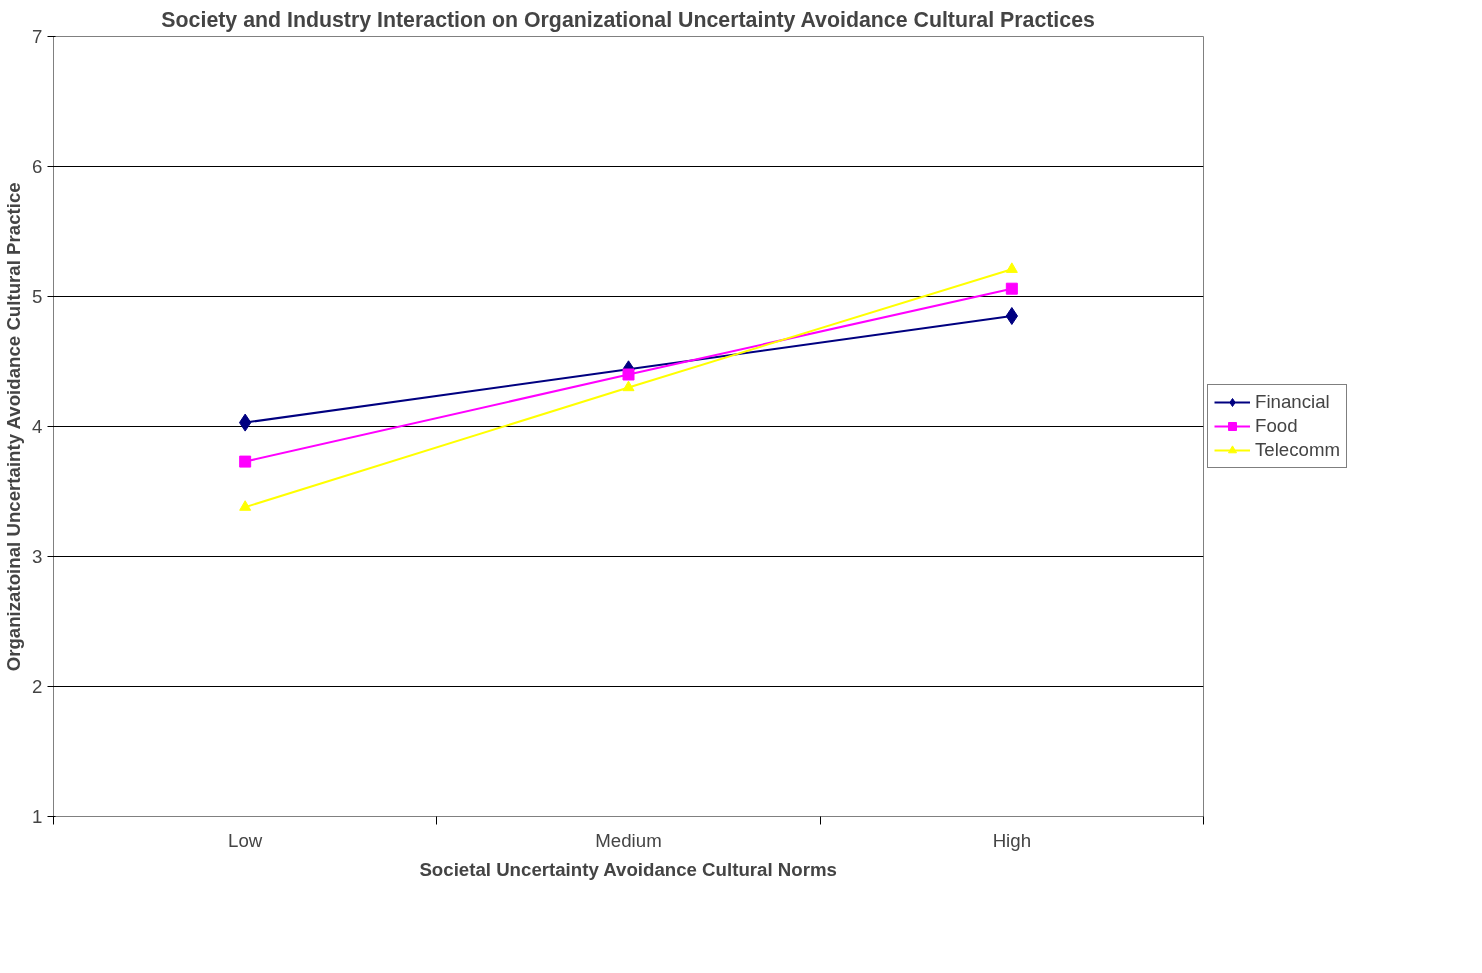 This screenshot has width=1482, height=973. Describe the element at coordinates (37, 166) in the screenshot. I see `y-tick-label: 6` at that location.